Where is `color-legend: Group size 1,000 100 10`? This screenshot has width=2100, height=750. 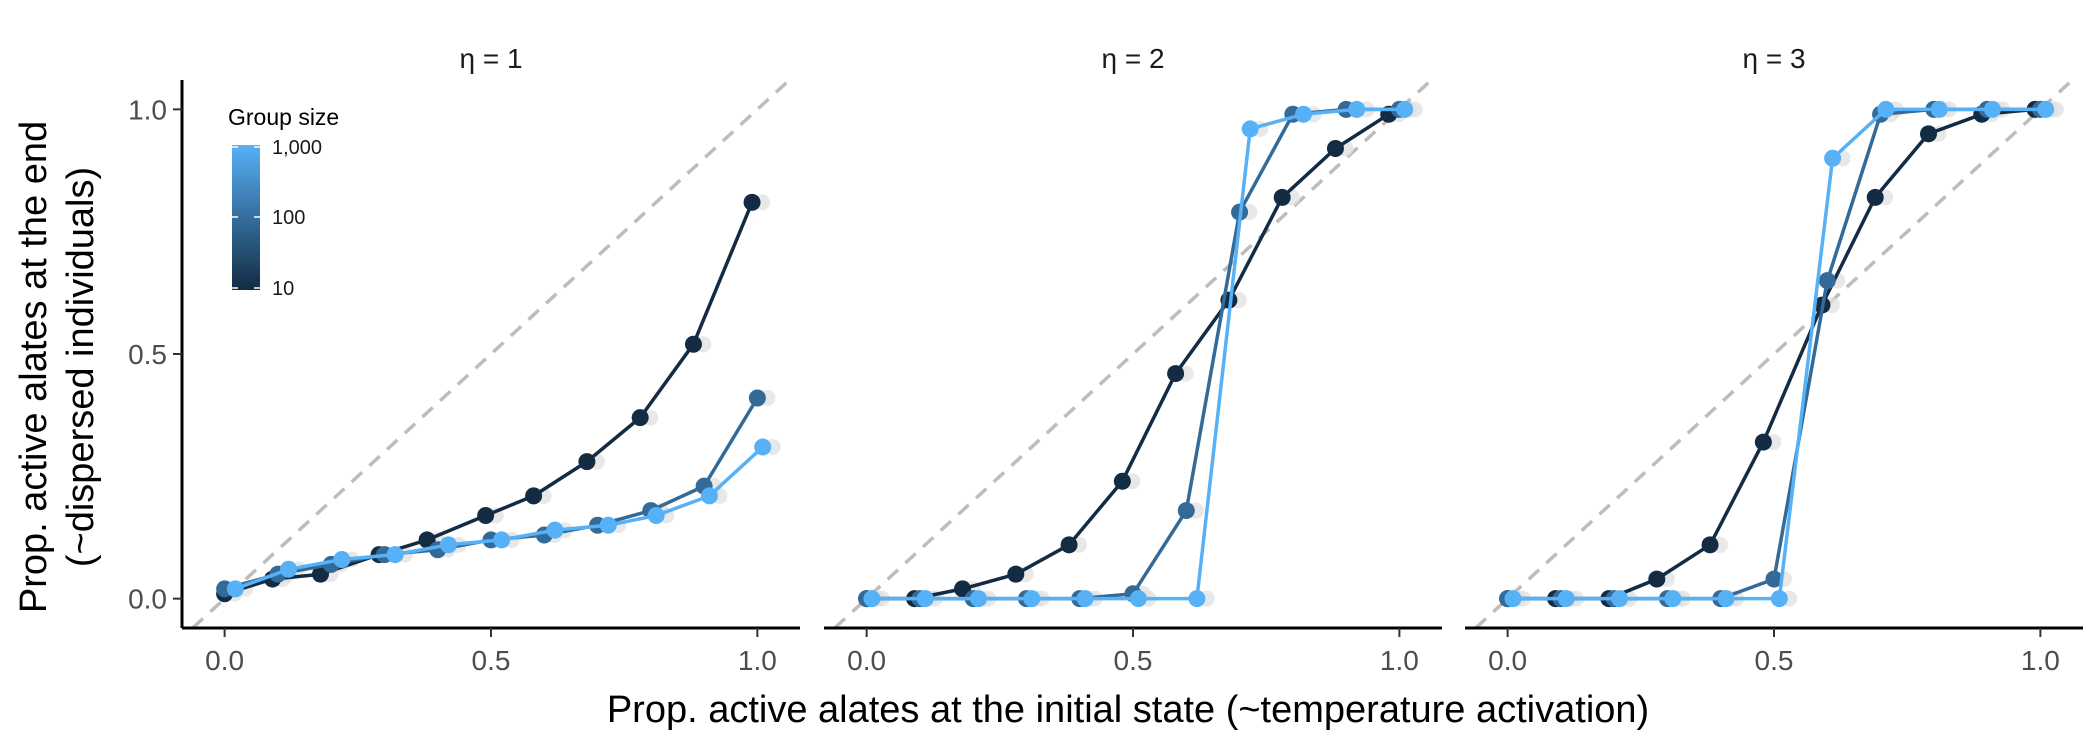
color-legend: Group size 1,000 100 10 is located at coordinates (283, 202).